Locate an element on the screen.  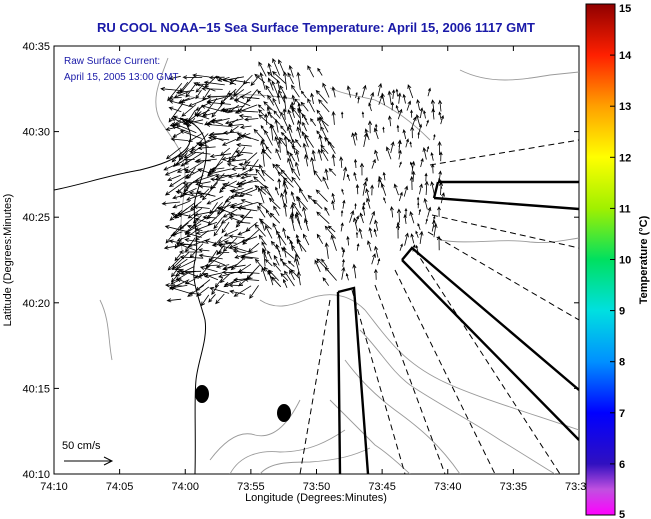
box-diagonal is located at coordinates (490, 343).